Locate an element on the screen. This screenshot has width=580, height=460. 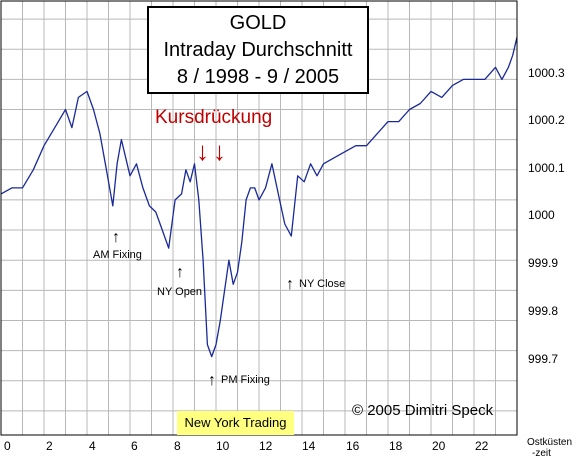
x-tick-label: 4 is located at coordinates (92, 446).